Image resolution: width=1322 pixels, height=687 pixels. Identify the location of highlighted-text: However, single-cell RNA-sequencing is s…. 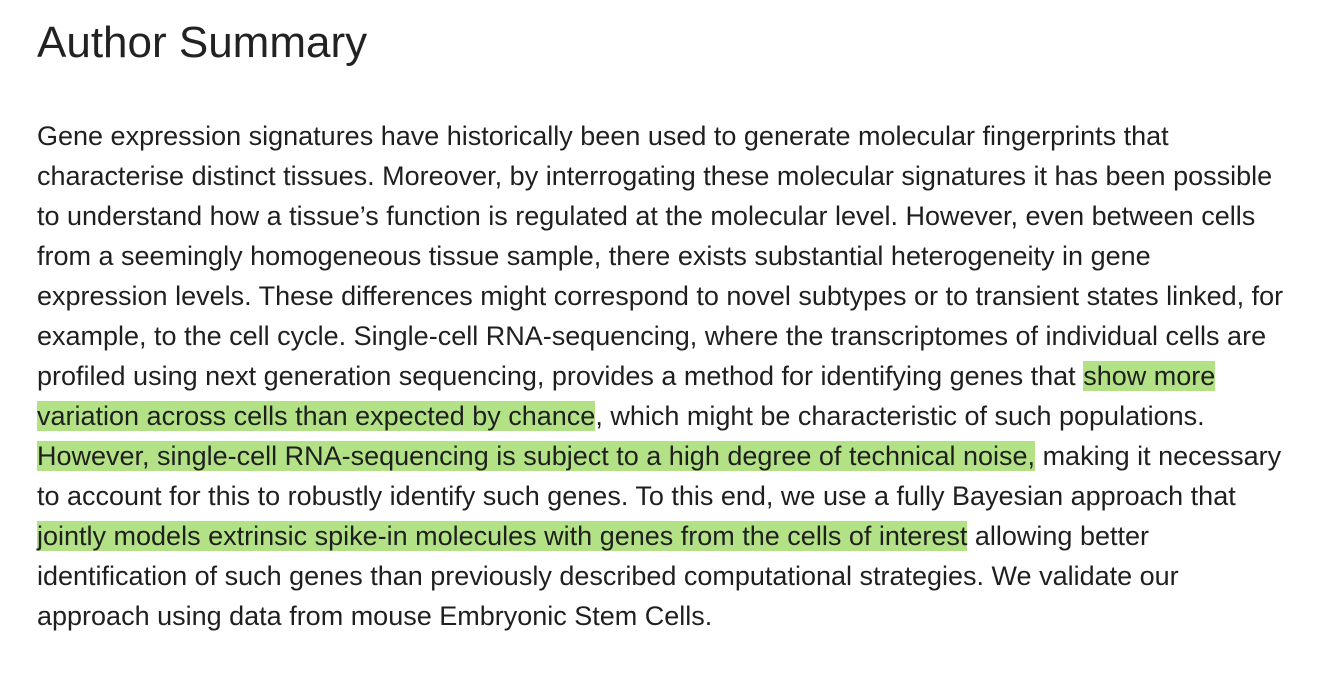
(536, 456).